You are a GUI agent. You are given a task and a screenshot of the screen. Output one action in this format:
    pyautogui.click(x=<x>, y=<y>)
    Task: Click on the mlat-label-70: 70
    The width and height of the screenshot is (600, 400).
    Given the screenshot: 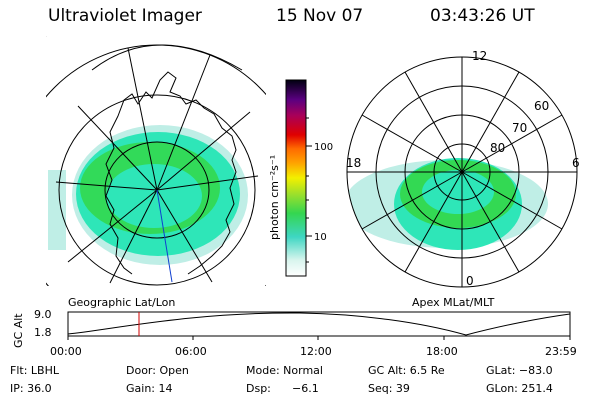 What is the action you would take?
    pyautogui.click(x=519, y=128)
    